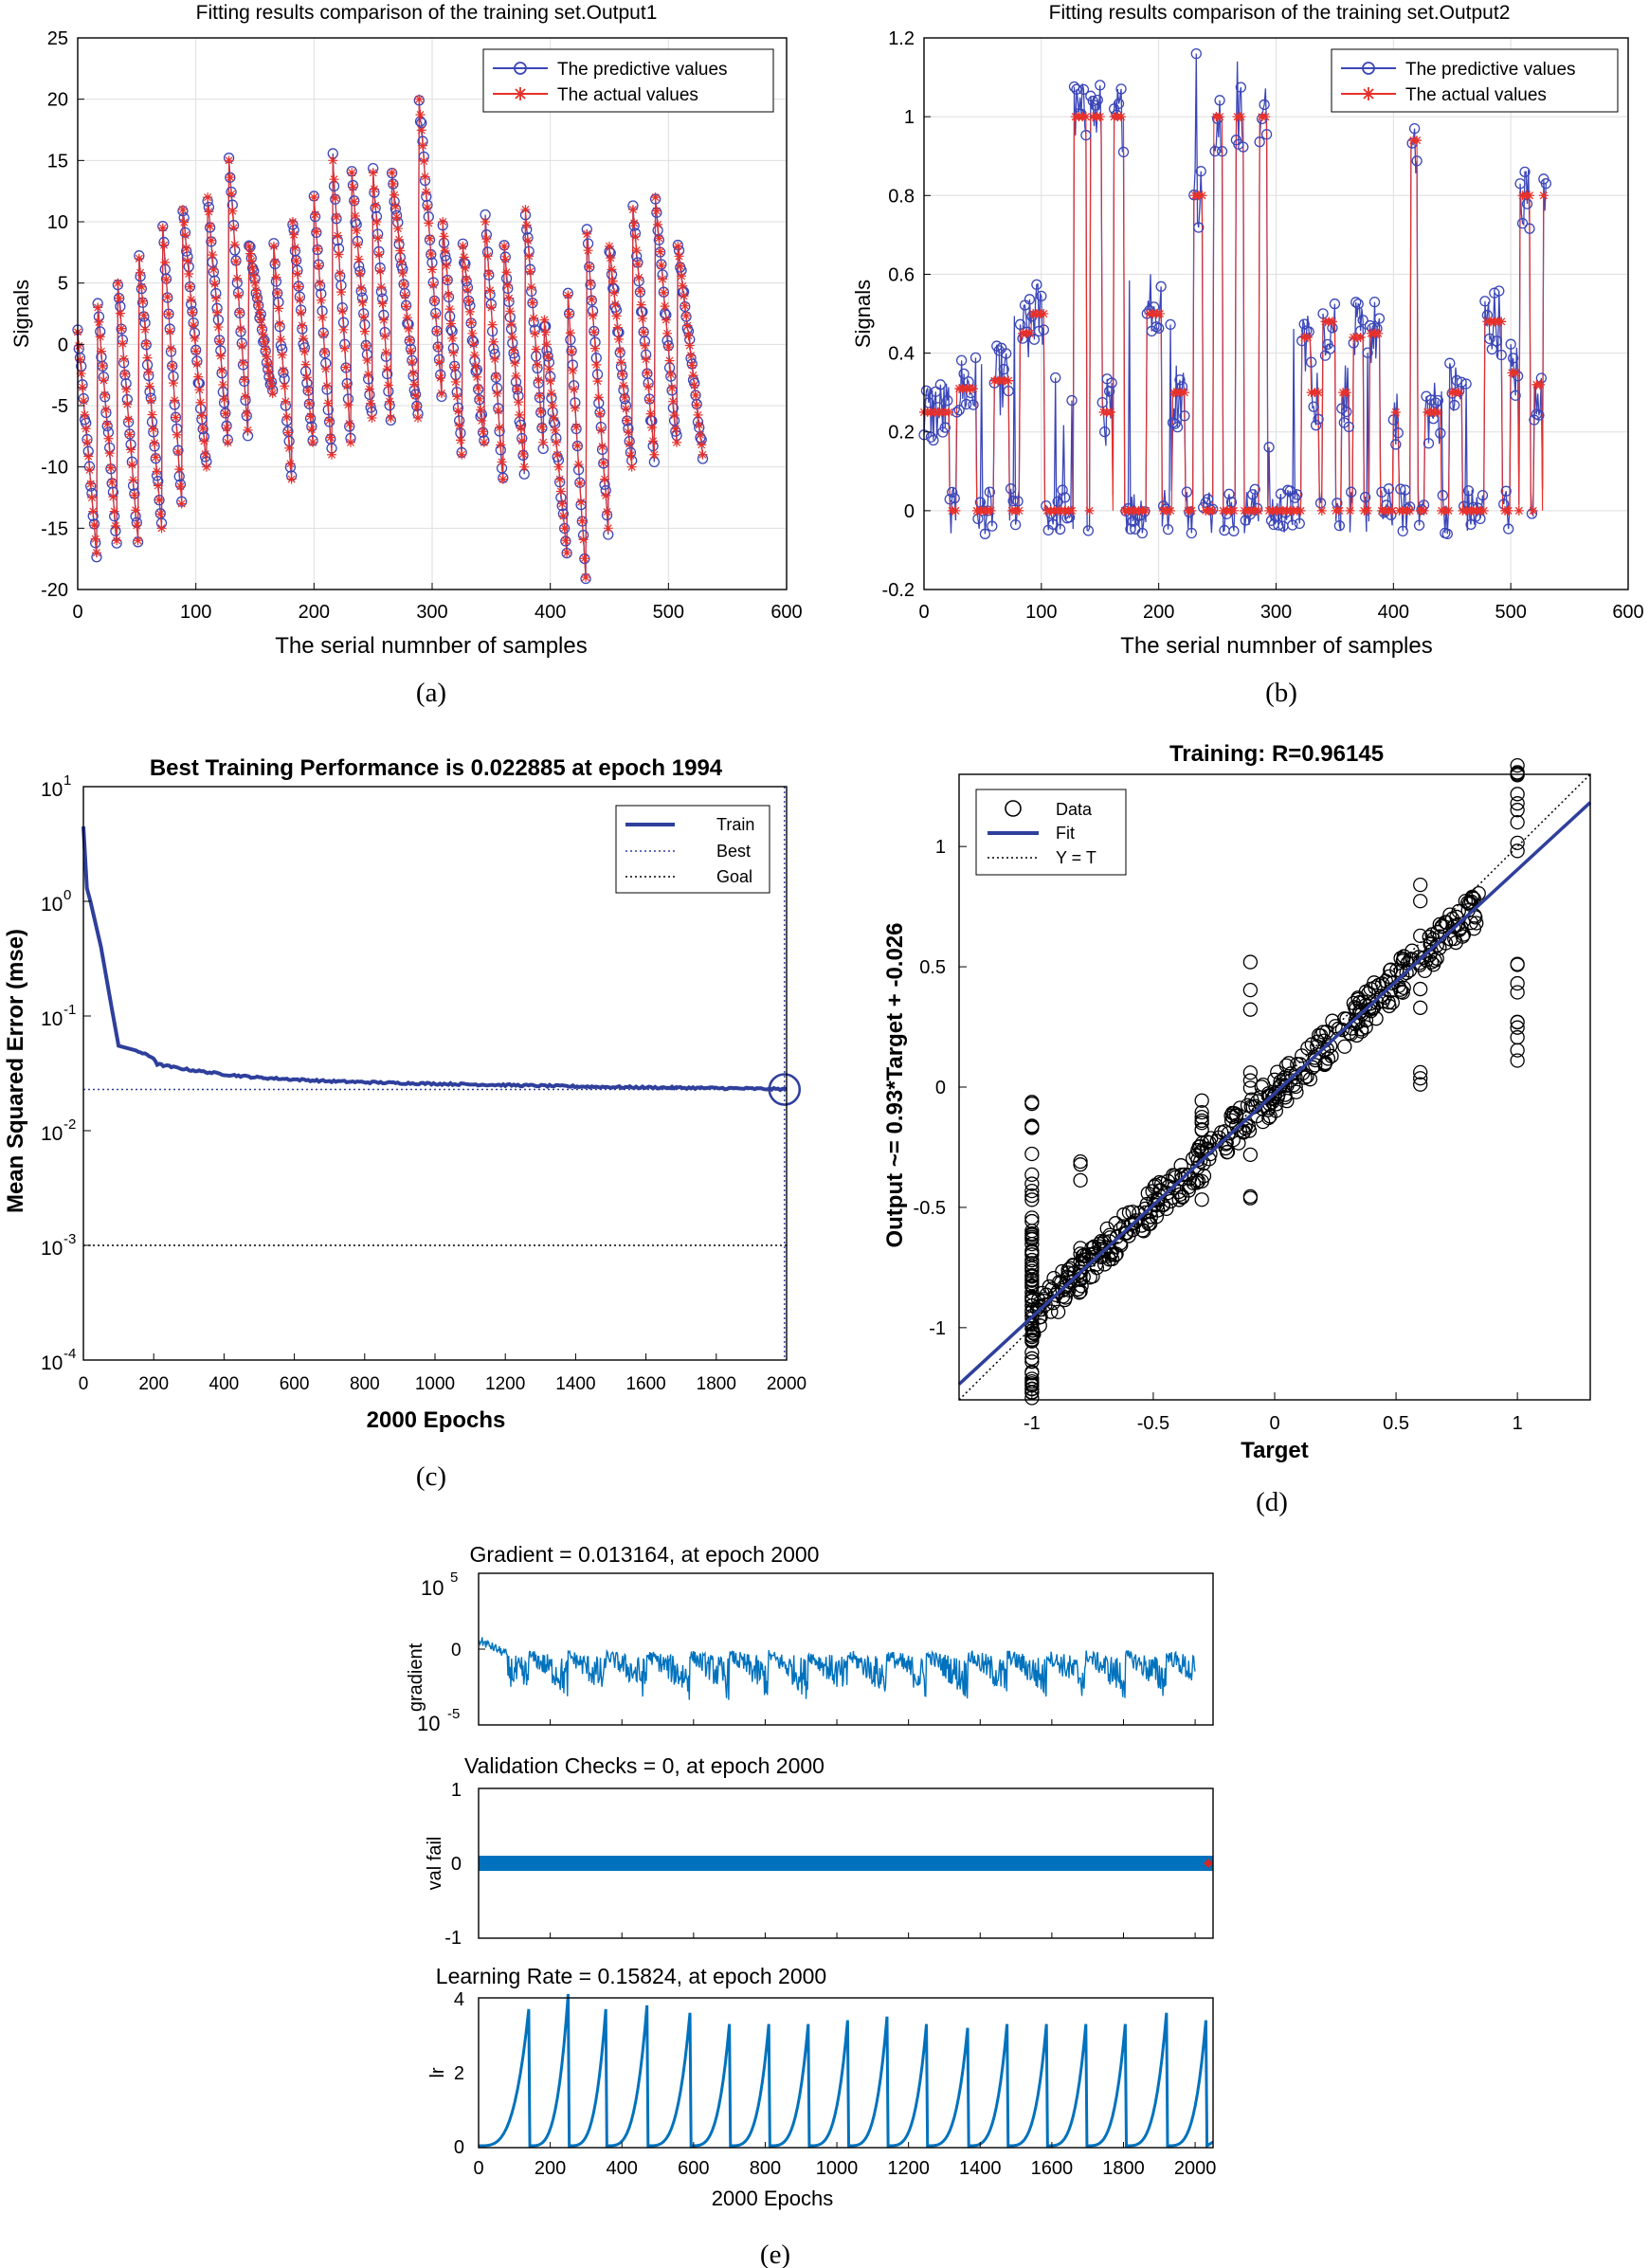 This screenshot has width=1649, height=2268. What do you see at coordinates (431, 646) in the screenshot?
I see `chart-a-xlabel: The serial numnber of samples` at bounding box center [431, 646].